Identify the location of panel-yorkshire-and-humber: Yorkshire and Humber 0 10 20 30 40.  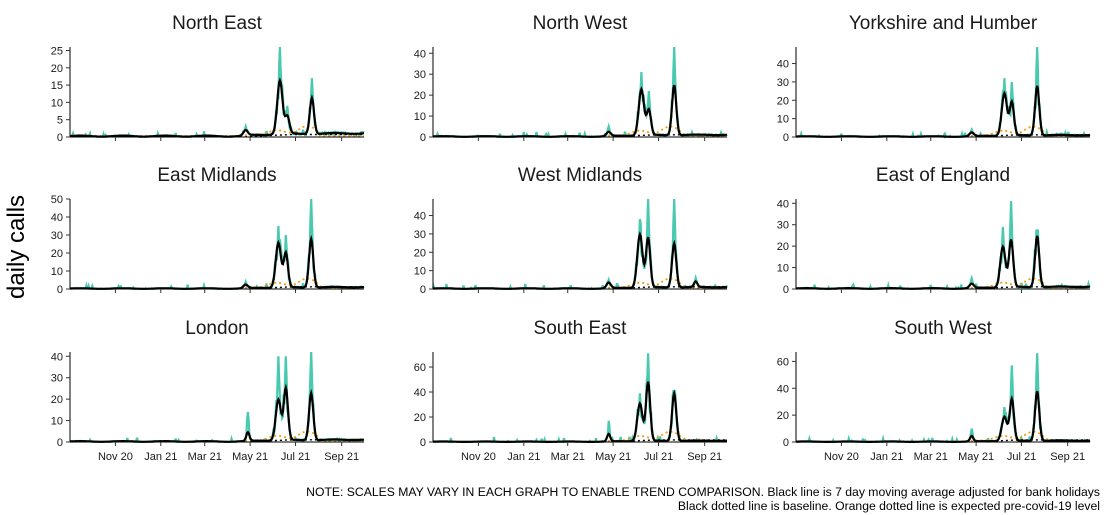
(934, 78).